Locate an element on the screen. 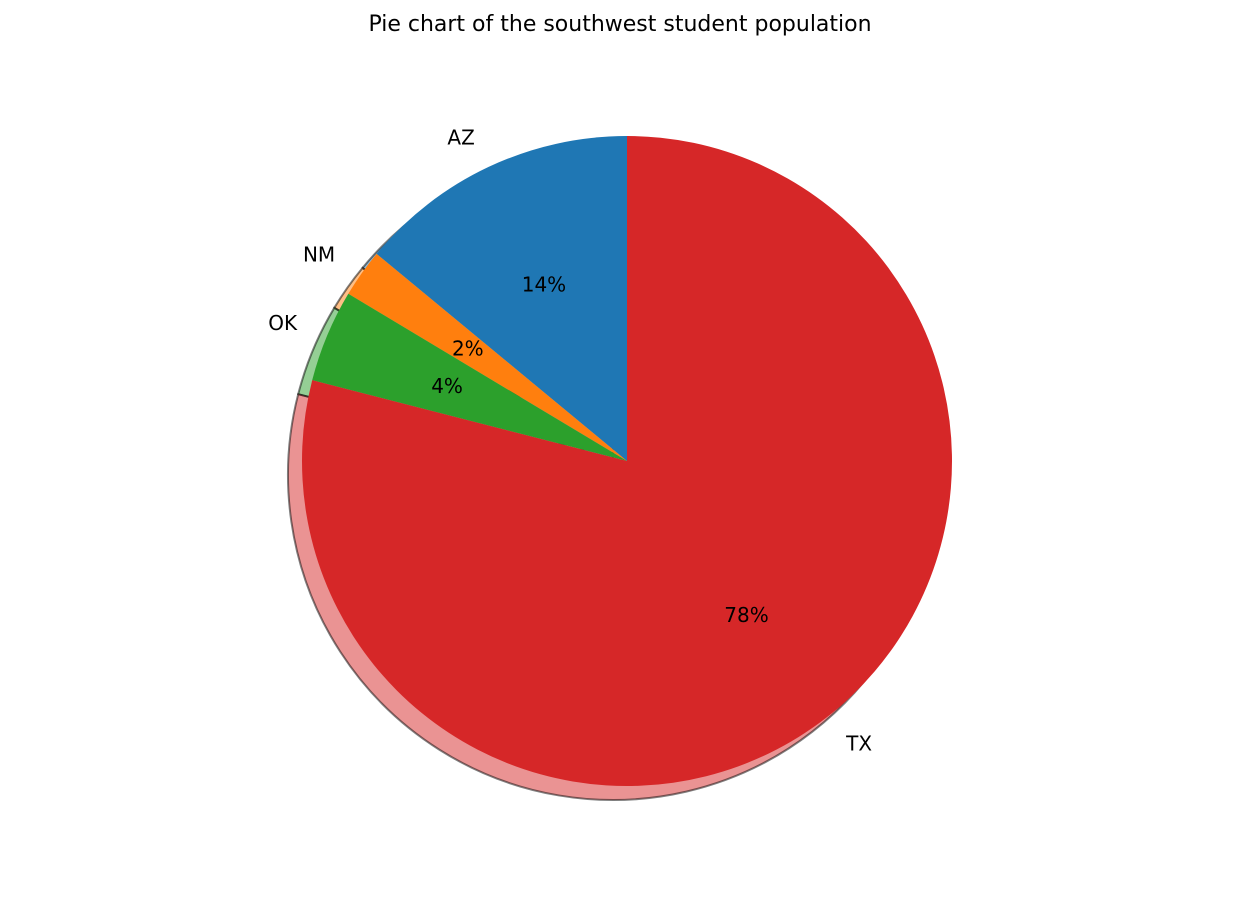  slice-percent-az: 14% is located at coordinates (544, 285).